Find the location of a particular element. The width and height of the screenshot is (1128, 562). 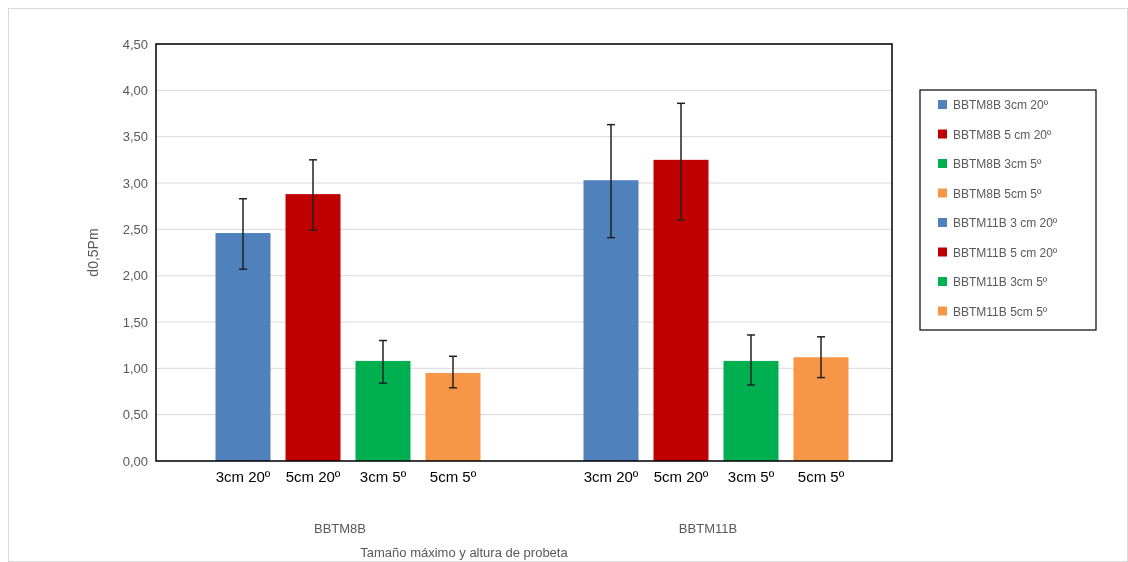

y-tick-label: 1,00 is located at coordinates (135, 368).